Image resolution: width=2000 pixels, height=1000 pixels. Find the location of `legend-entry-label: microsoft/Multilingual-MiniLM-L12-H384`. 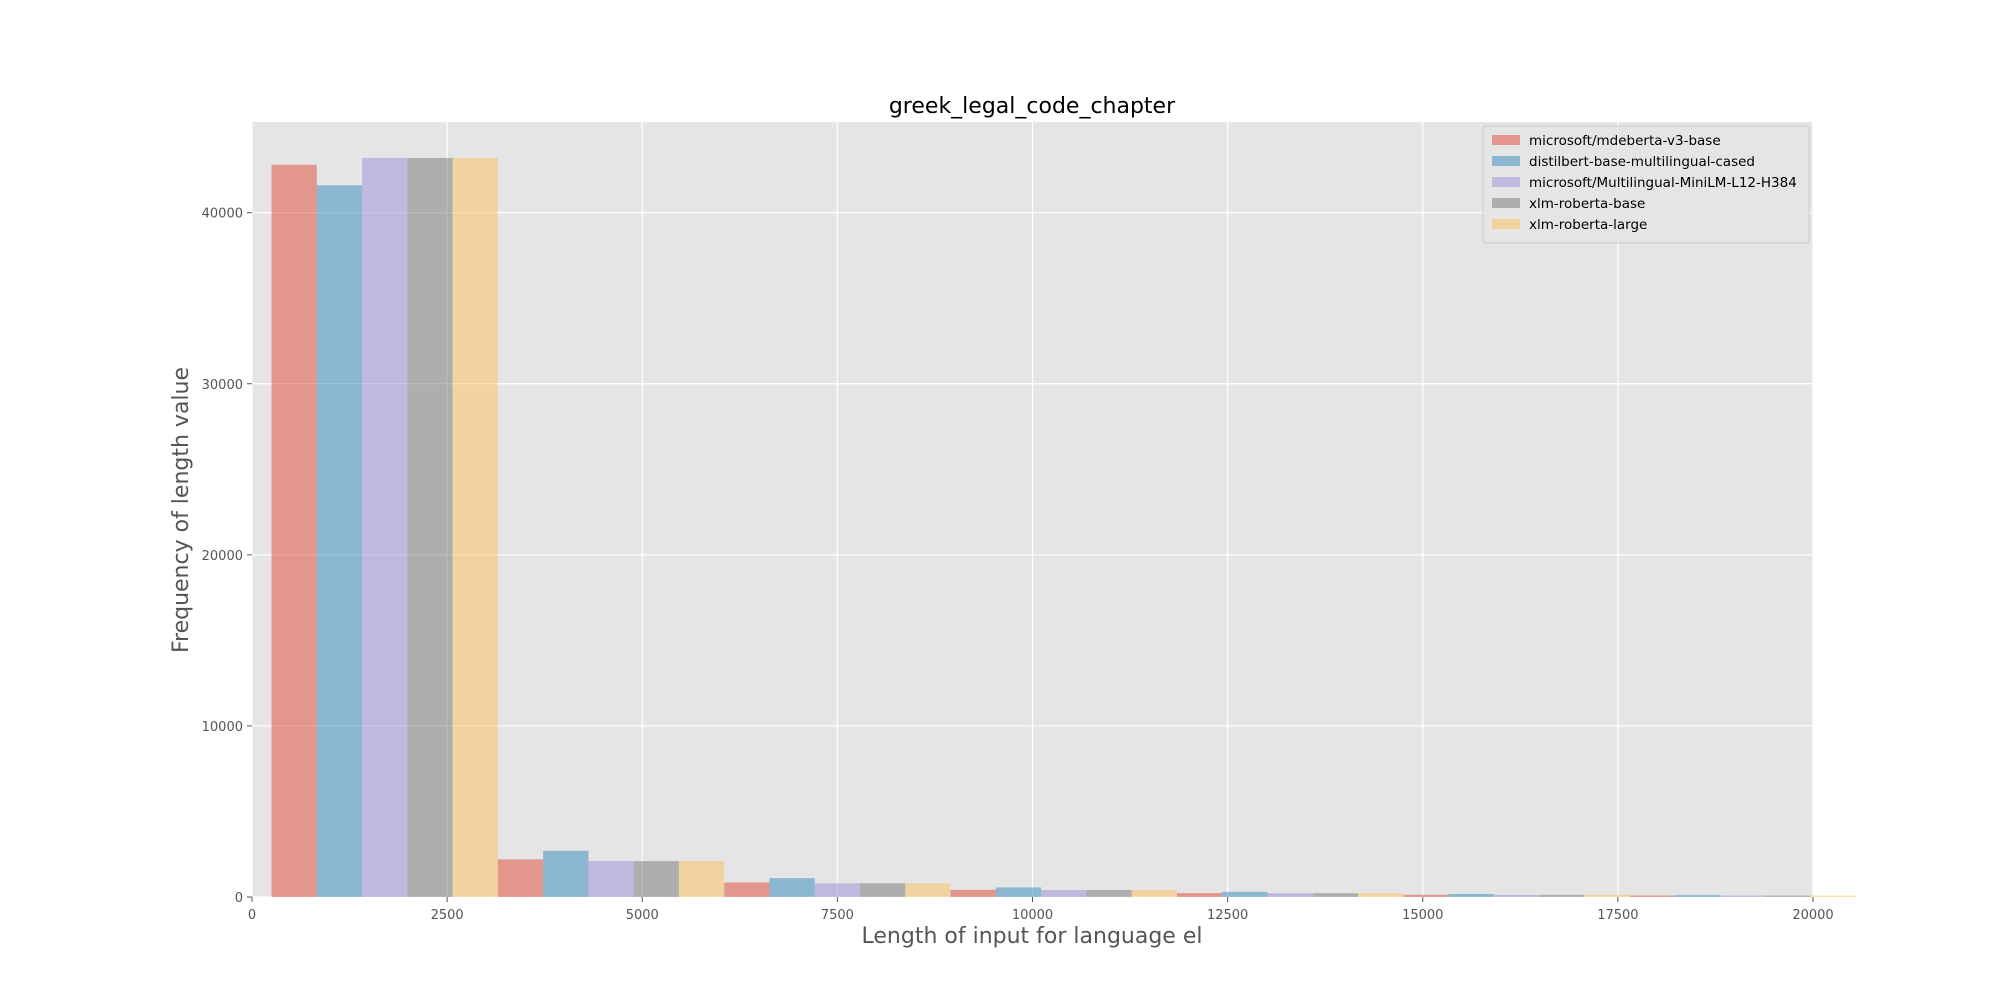

legend-entry-label: microsoft/Multilingual-MiniLM-L12-H384 is located at coordinates (1663, 183).